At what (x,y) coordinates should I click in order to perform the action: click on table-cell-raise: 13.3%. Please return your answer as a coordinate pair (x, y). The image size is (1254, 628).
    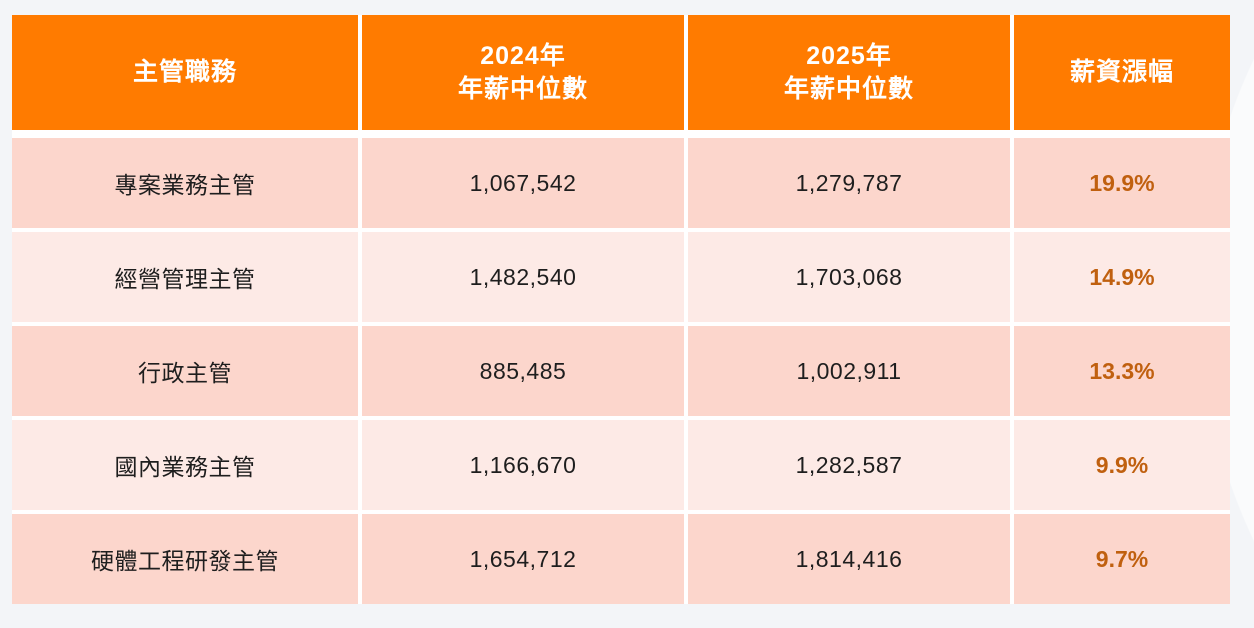
    Looking at the image, I should click on (1122, 371).